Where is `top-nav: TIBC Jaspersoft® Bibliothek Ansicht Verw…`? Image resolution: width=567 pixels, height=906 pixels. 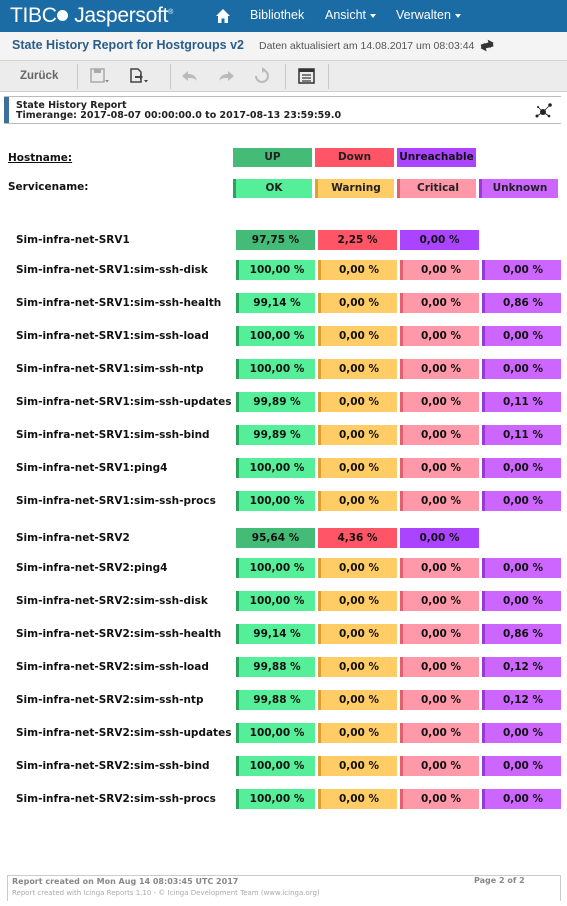
top-nav: TIBC Jaspersoft® Bibliothek Ansicht Verw… is located at coordinates (283, 16).